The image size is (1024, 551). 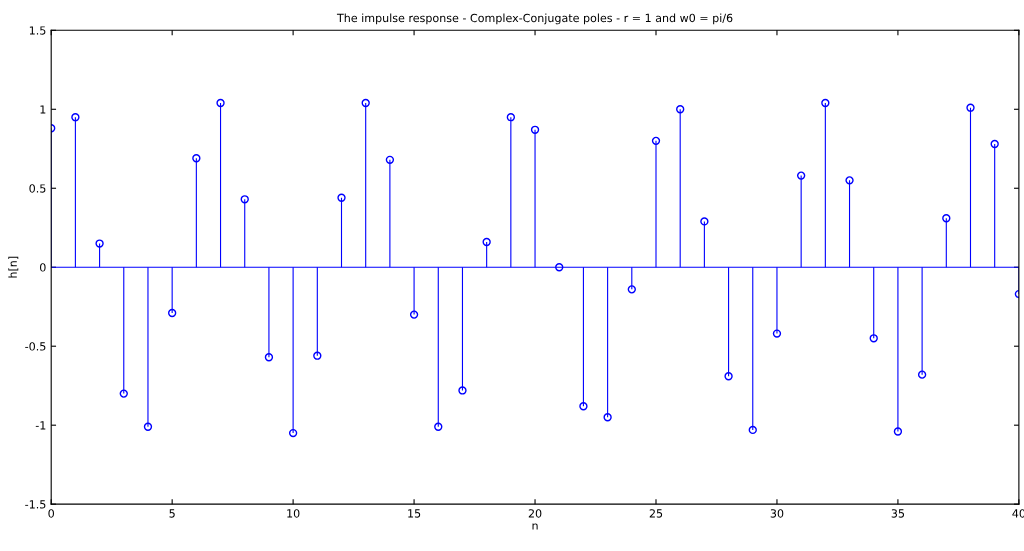 What do you see at coordinates (37, 30) in the screenshot?
I see `y-tick-label: 1.5` at bounding box center [37, 30].